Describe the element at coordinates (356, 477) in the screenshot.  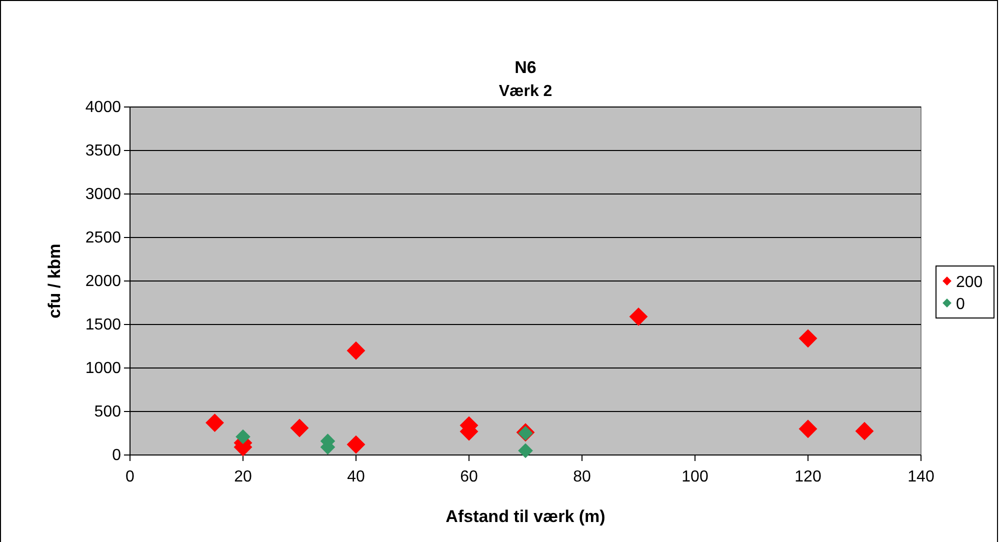
I see `x-tick-label: 40` at that location.